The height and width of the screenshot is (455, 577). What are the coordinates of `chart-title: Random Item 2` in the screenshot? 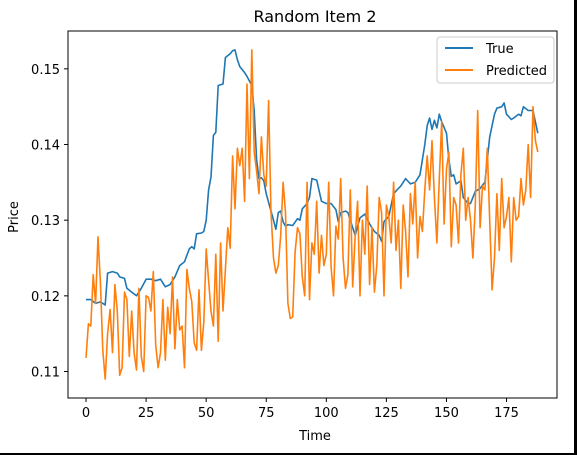 It's located at (314, 16).